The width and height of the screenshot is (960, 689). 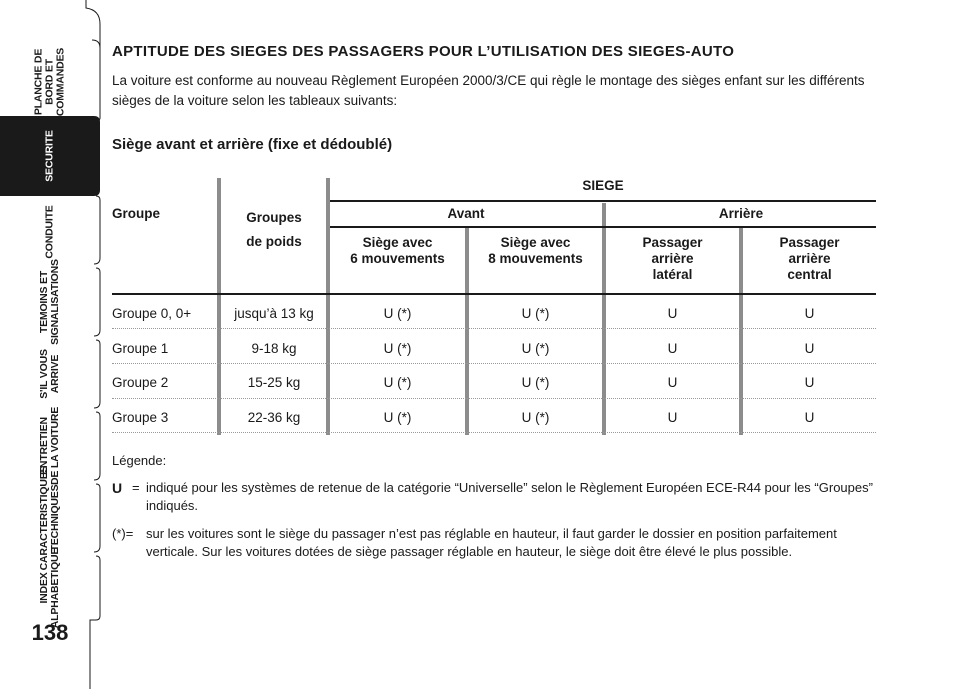 I want to click on tab-label: CONDUITE, so click(x=49, y=232).